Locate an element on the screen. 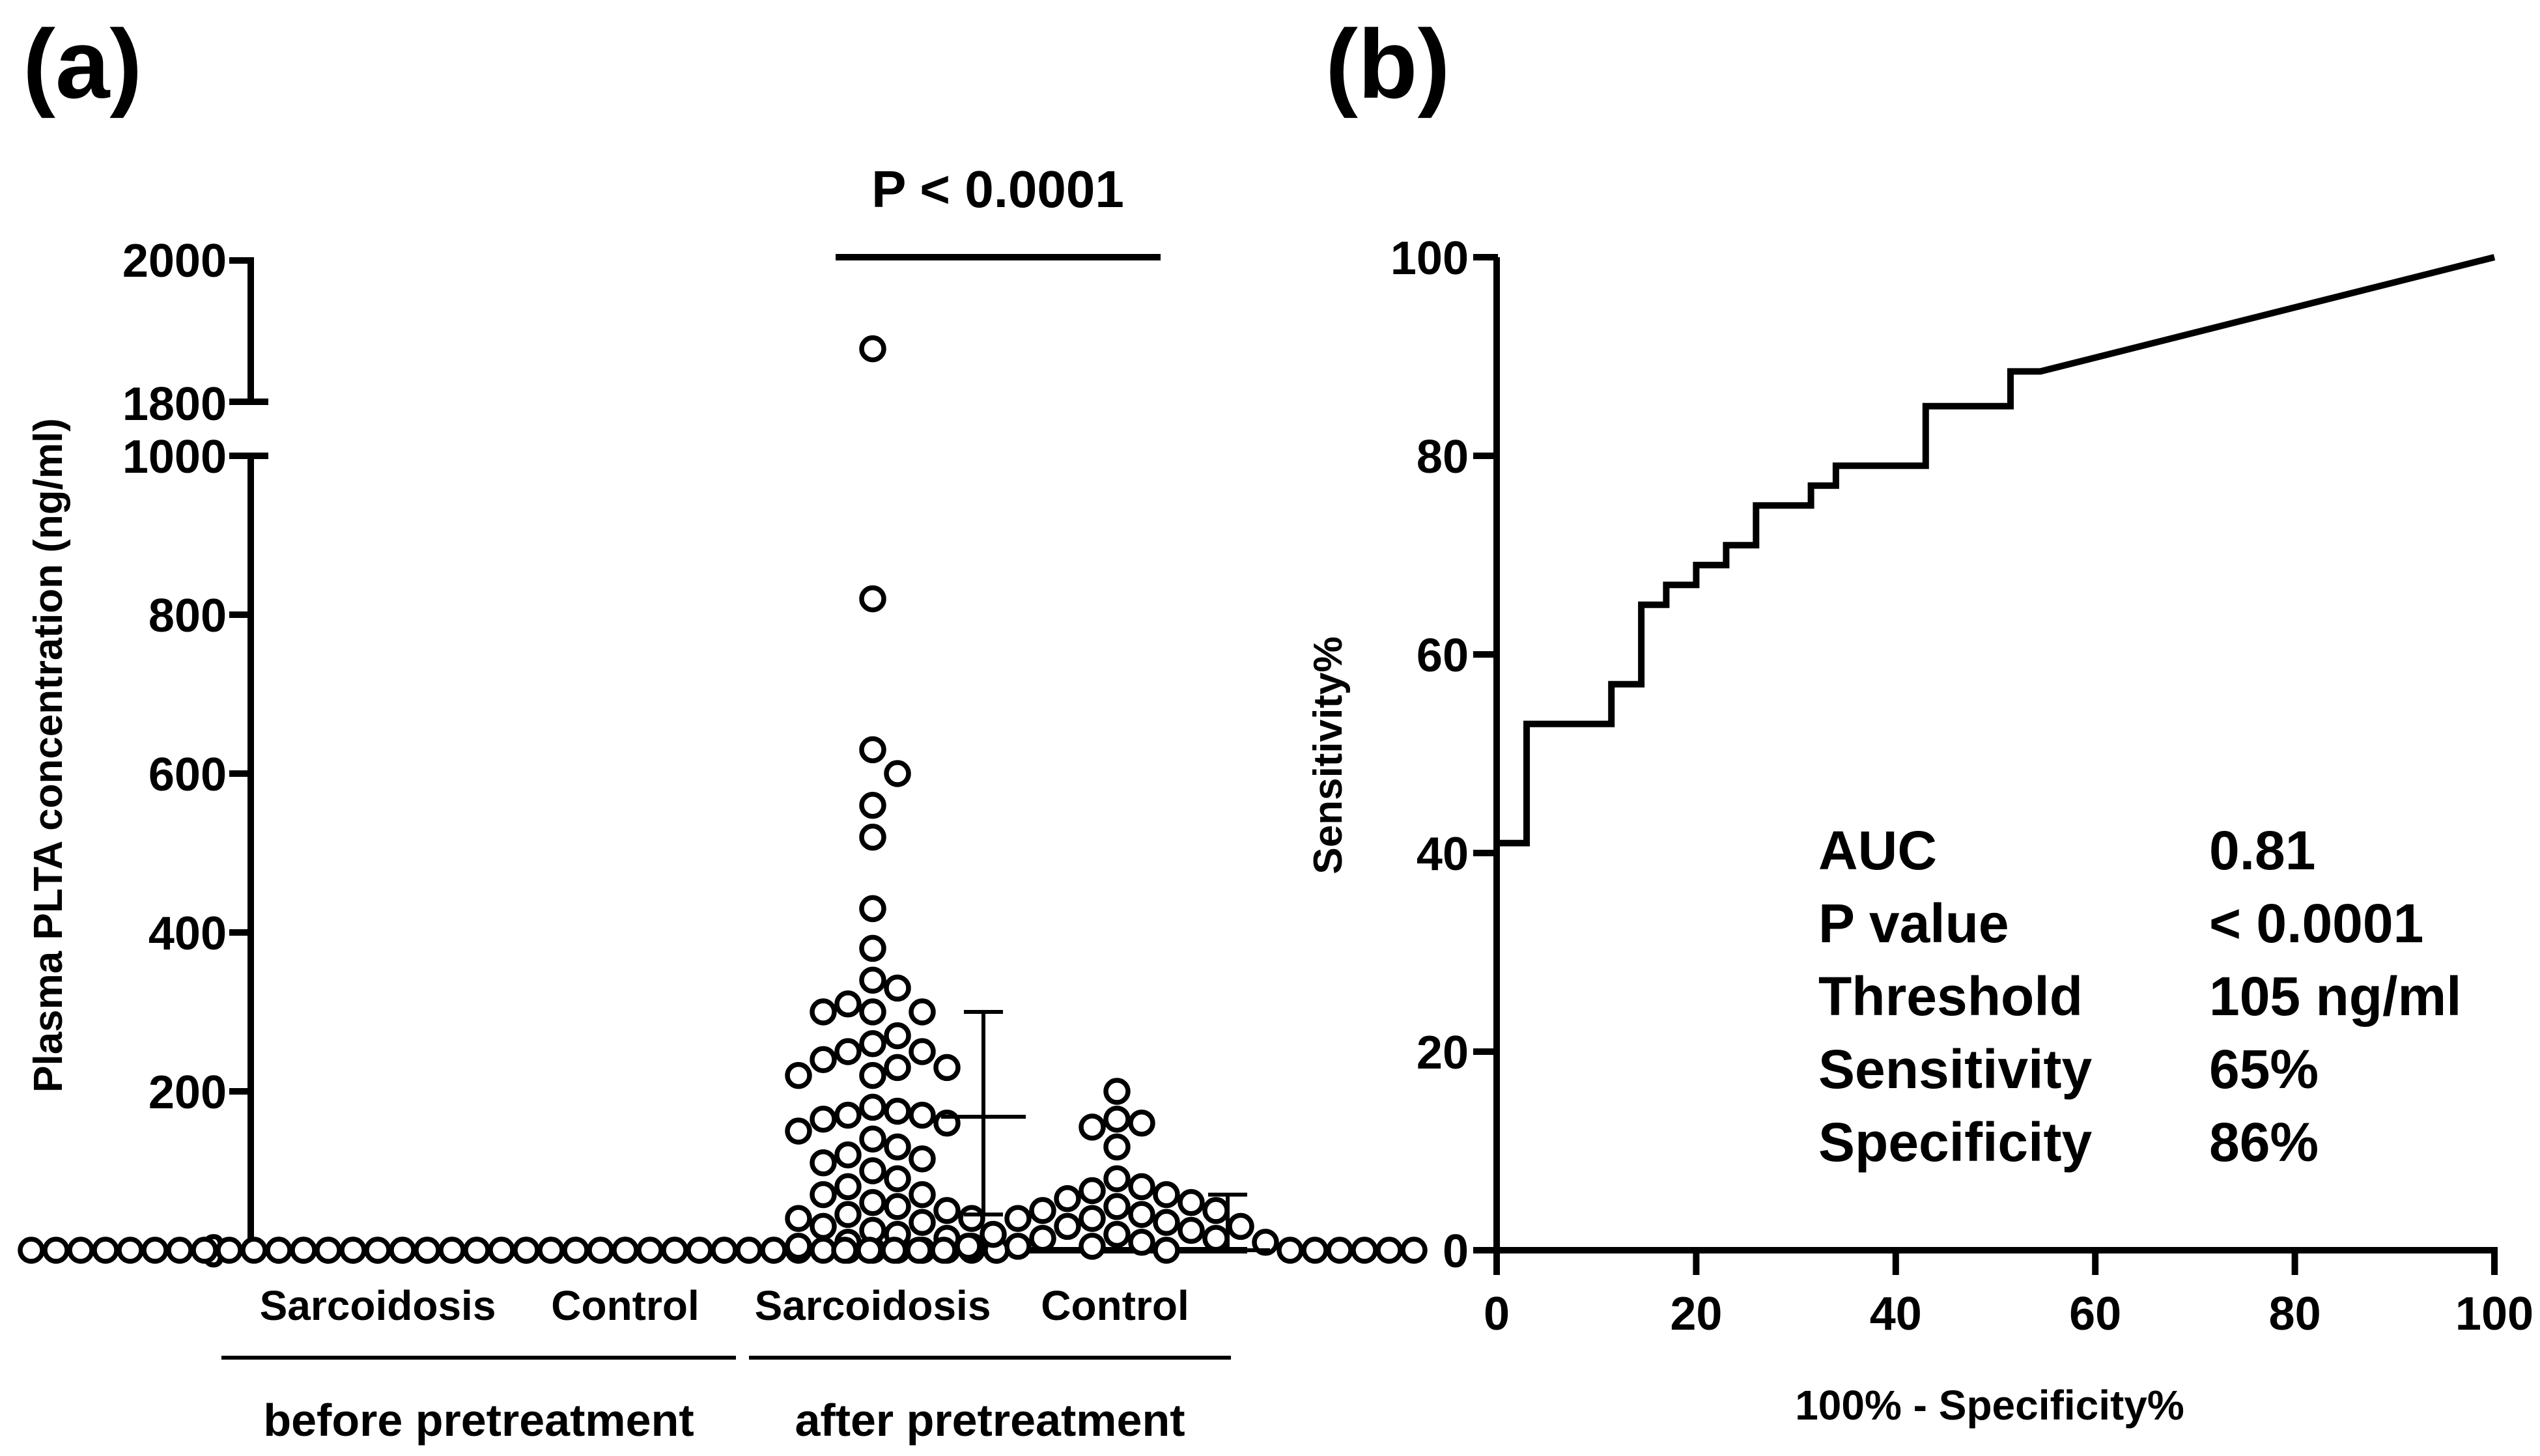 This screenshot has height=1456, width=2540. stat-value: 0.81 is located at coordinates (2262, 851).